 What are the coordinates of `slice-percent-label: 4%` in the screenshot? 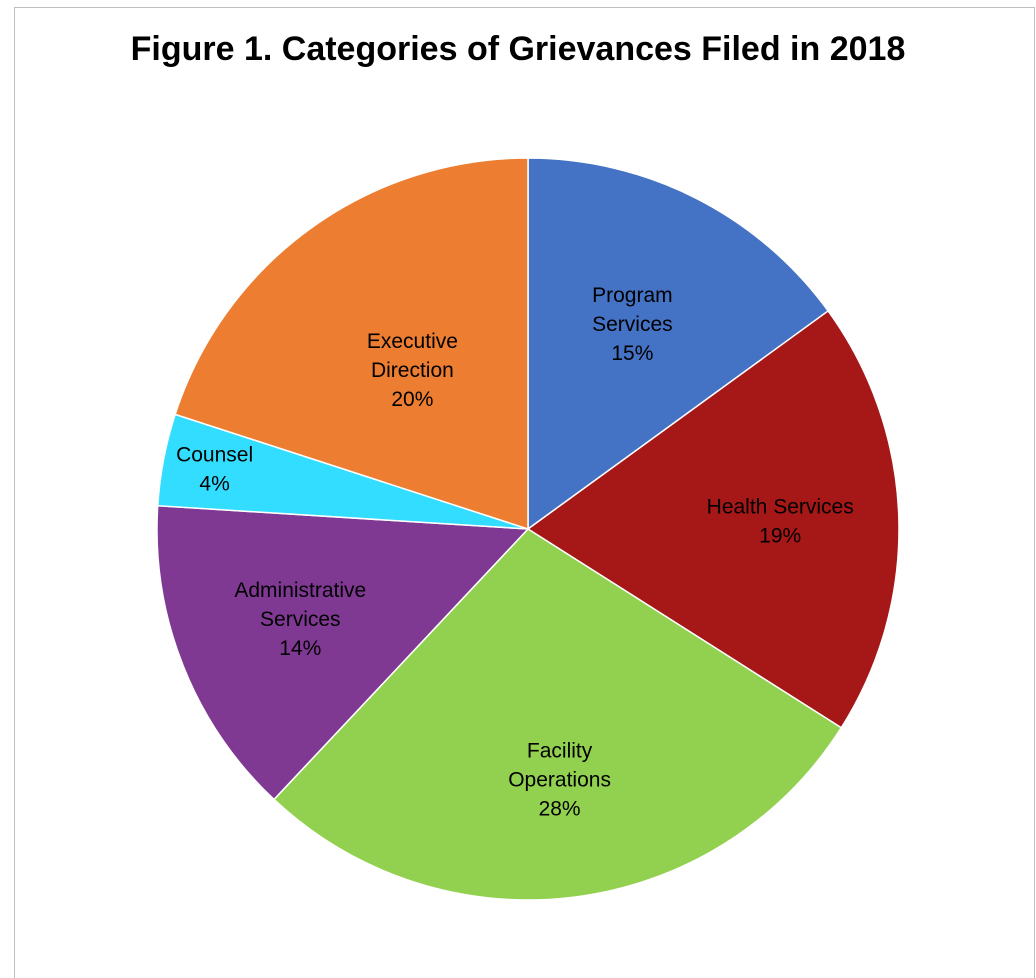 It's located at (214, 484).